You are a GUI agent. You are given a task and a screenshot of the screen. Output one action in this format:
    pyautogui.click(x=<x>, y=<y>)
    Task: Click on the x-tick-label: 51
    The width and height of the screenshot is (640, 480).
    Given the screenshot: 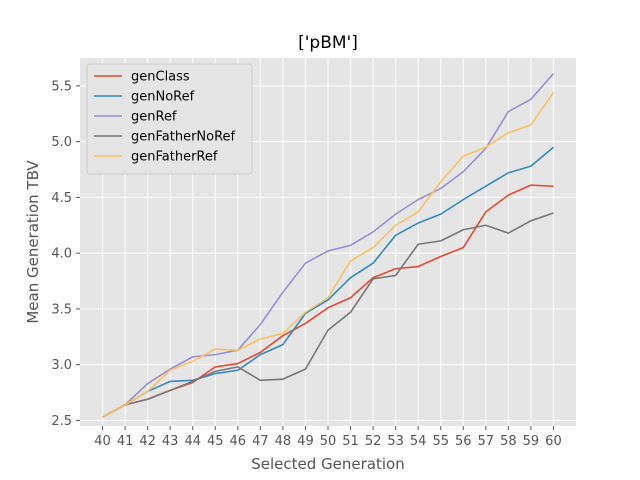 What is the action you would take?
    pyautogui.click(x=350, y=441)
    